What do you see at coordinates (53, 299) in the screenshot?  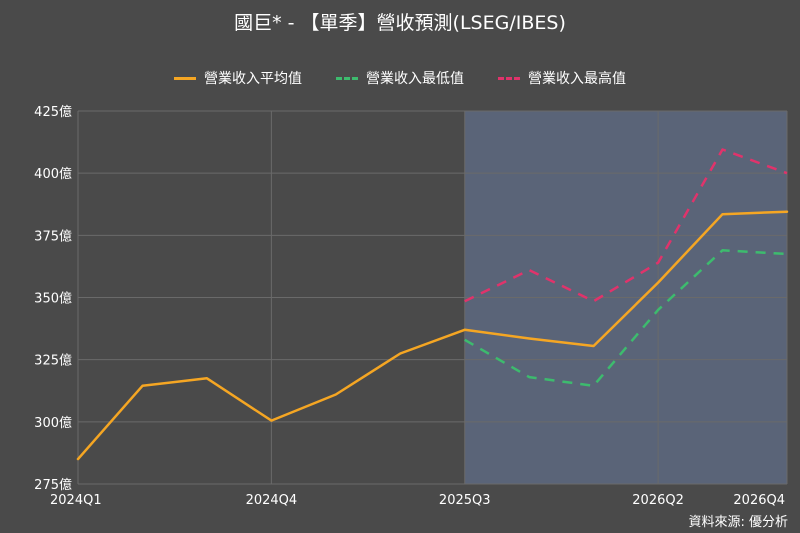 I see `y-tick-label: 350億` at bounding box center [53, 299].